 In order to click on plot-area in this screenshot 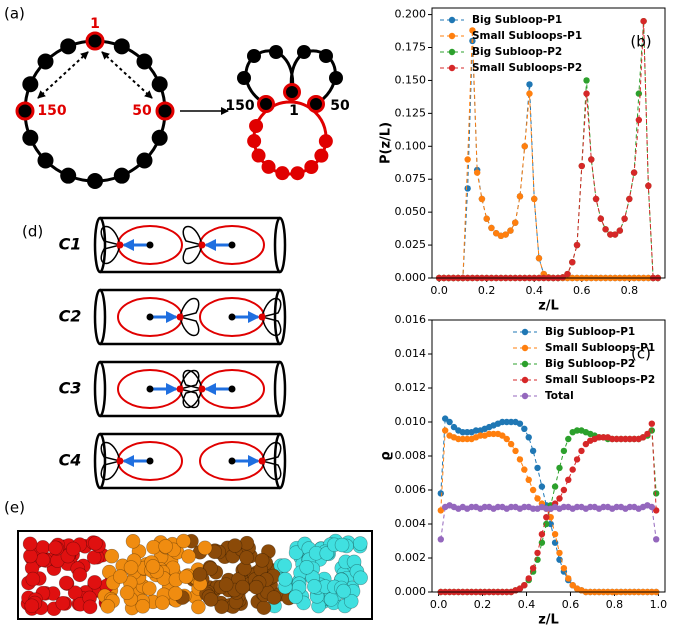, I will do `click(548, 456)`.